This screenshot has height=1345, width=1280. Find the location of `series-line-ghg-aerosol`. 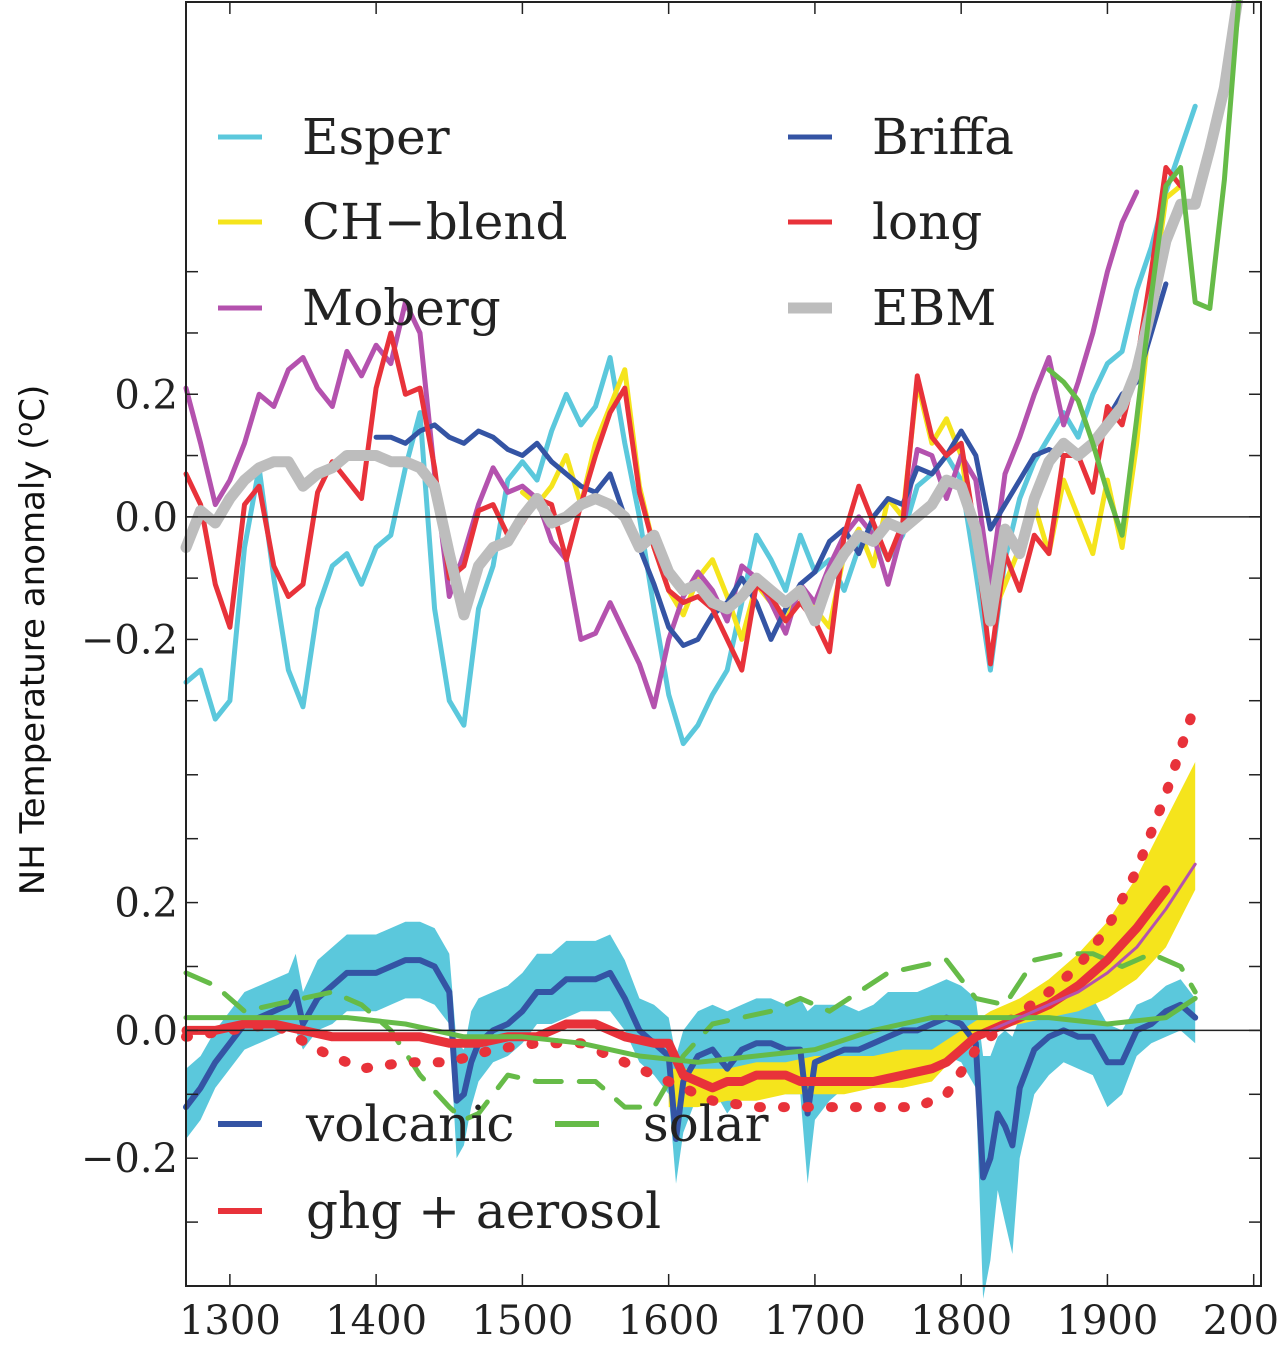

series-line-ghg-aerosol is located at coordinates (676, 989).